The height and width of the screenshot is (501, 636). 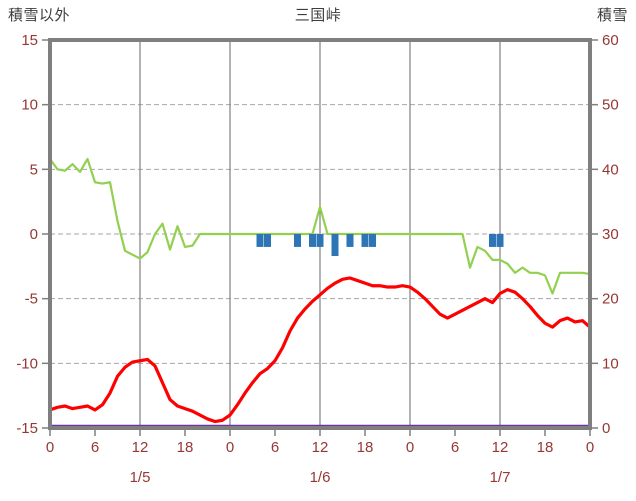 What do you see at coordinates (610, 40) in the screenshot?
I see `right-axis-tick-label: 60` at bounding box center [610, 40].